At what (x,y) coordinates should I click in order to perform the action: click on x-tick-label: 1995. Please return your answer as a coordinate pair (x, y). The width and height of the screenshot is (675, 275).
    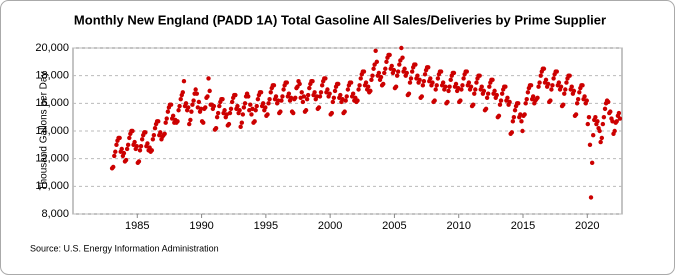
    Looking at the image, I should click on (266, 226).